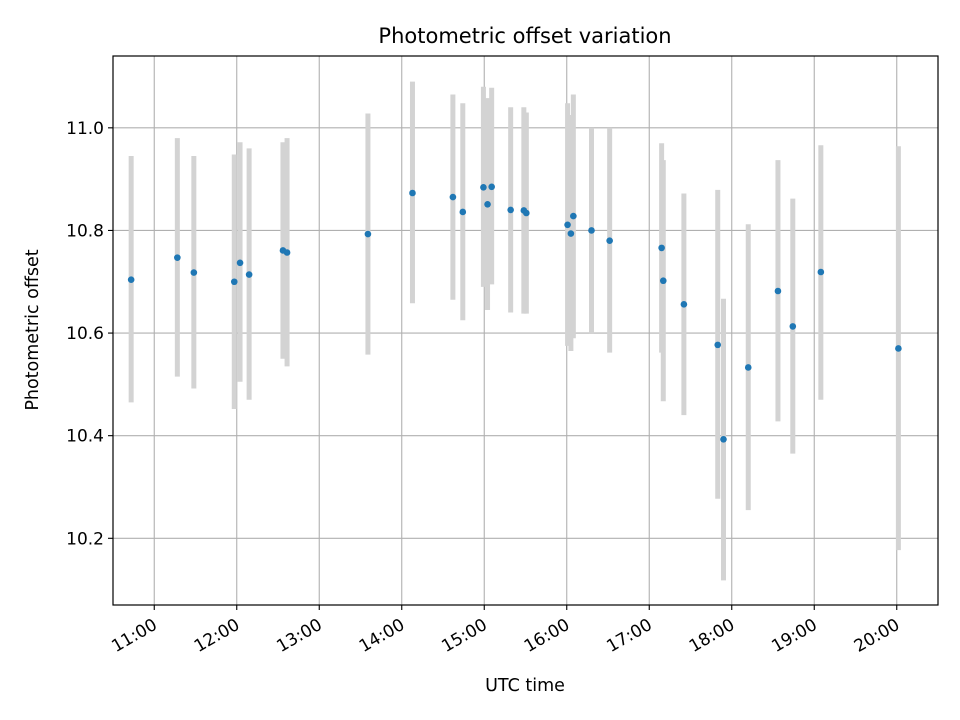 The image size is (960, 720). What do you see at coordinates (85, 231) in the screenshot?
I see `y-tick-label: 10.8` at bounding box center [85, 231].